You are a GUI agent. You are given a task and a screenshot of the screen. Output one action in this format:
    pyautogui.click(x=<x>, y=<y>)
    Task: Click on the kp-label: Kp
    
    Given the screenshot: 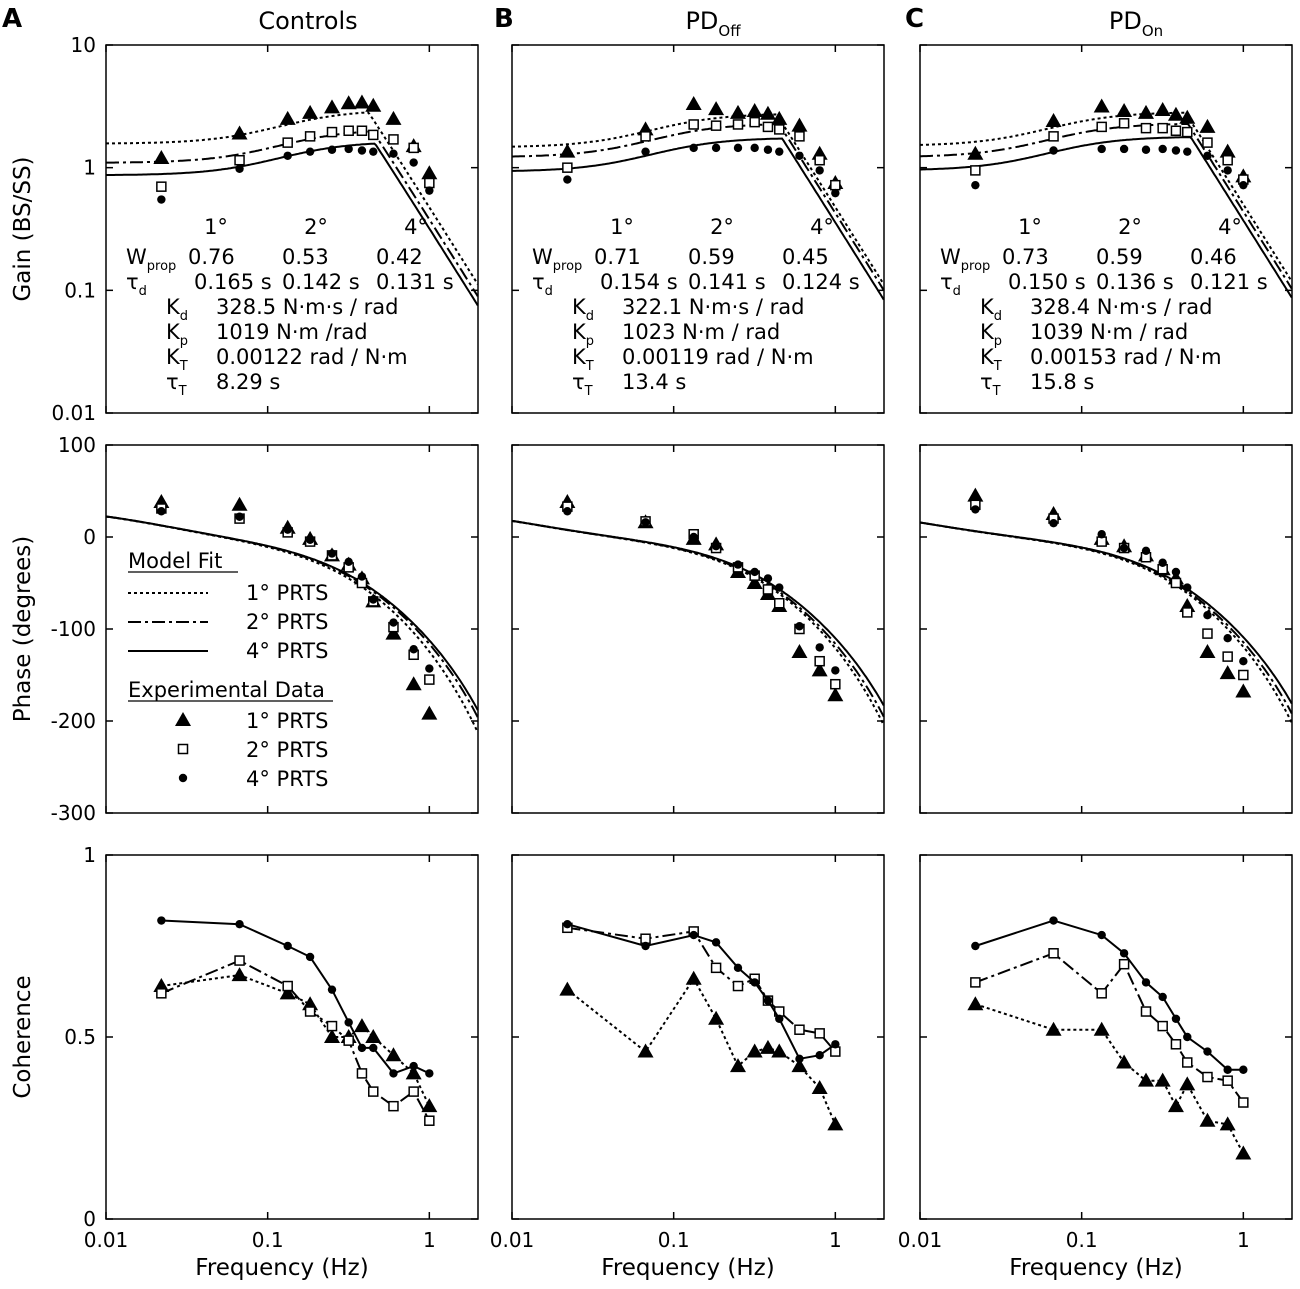 What is the action you would take?
    pyautogui.click(x=583, y=334)
    